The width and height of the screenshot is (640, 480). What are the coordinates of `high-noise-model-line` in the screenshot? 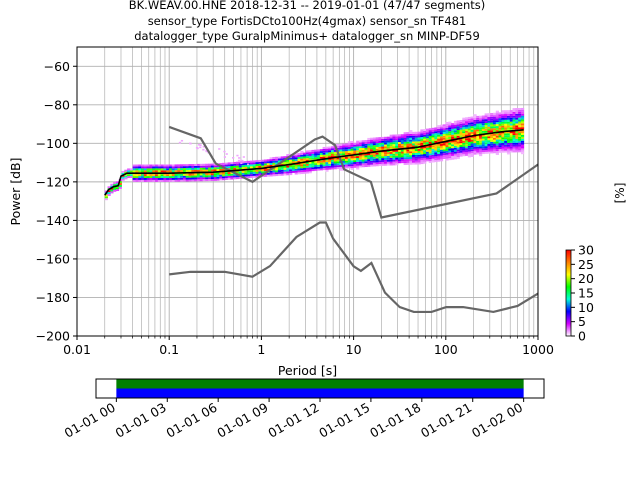 It's located at (353, 172).